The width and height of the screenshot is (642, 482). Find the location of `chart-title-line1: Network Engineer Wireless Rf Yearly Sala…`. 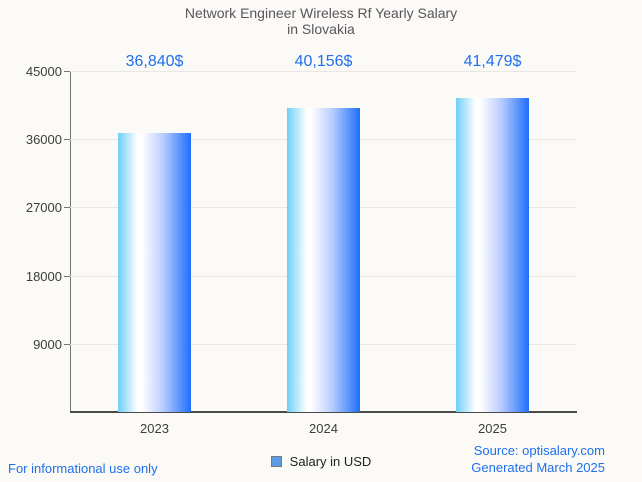

chart-title-line1: Network Engineer Wireless Rf Yearly Sala… is located at coordinates (321, 13).